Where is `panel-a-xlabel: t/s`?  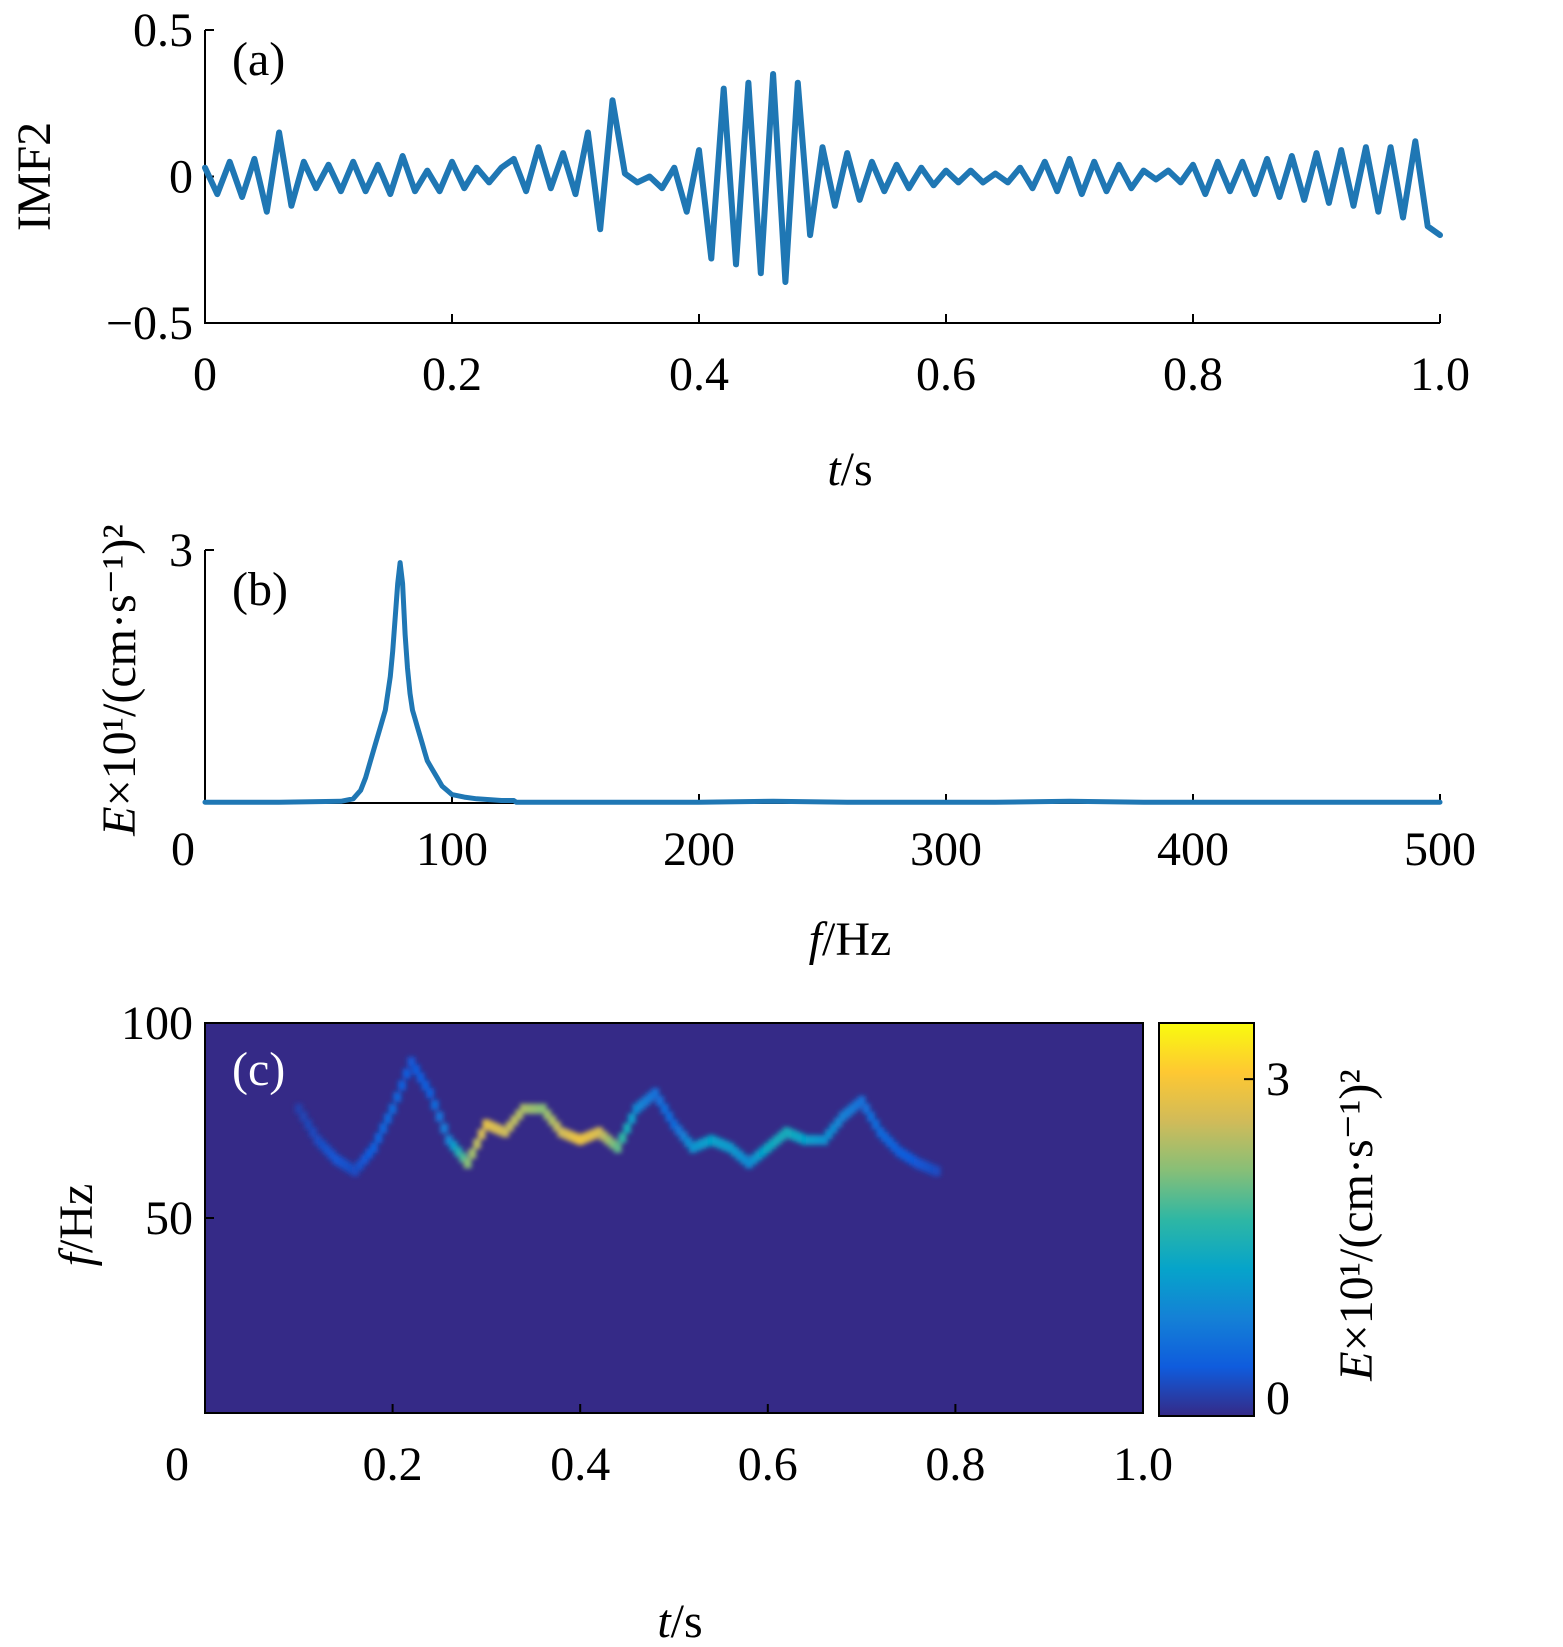
panel-a-xlabel: t/s is located at coordinates (849, 469).